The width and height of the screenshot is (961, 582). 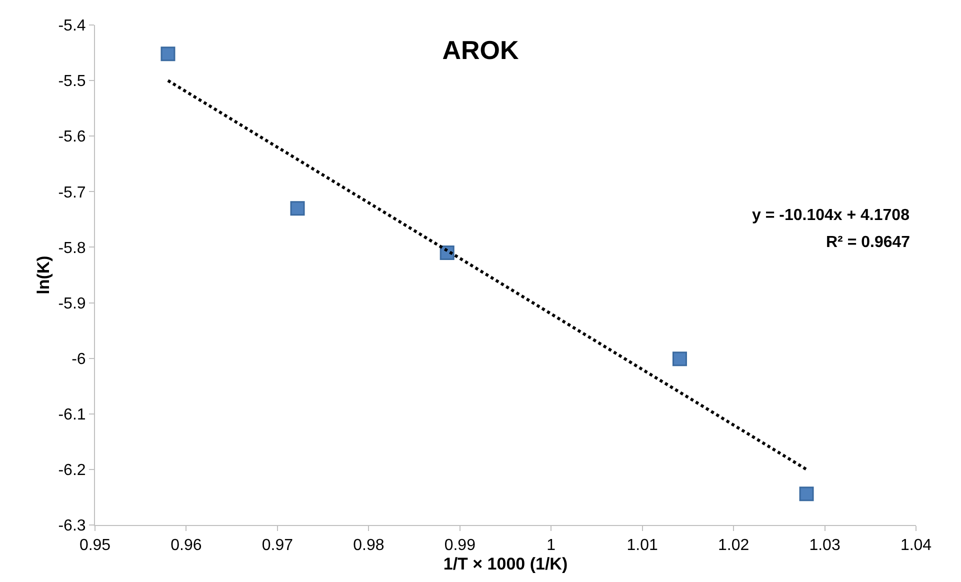 I want to click on y-tick-label: -5.7, so click(x=72, y=193).